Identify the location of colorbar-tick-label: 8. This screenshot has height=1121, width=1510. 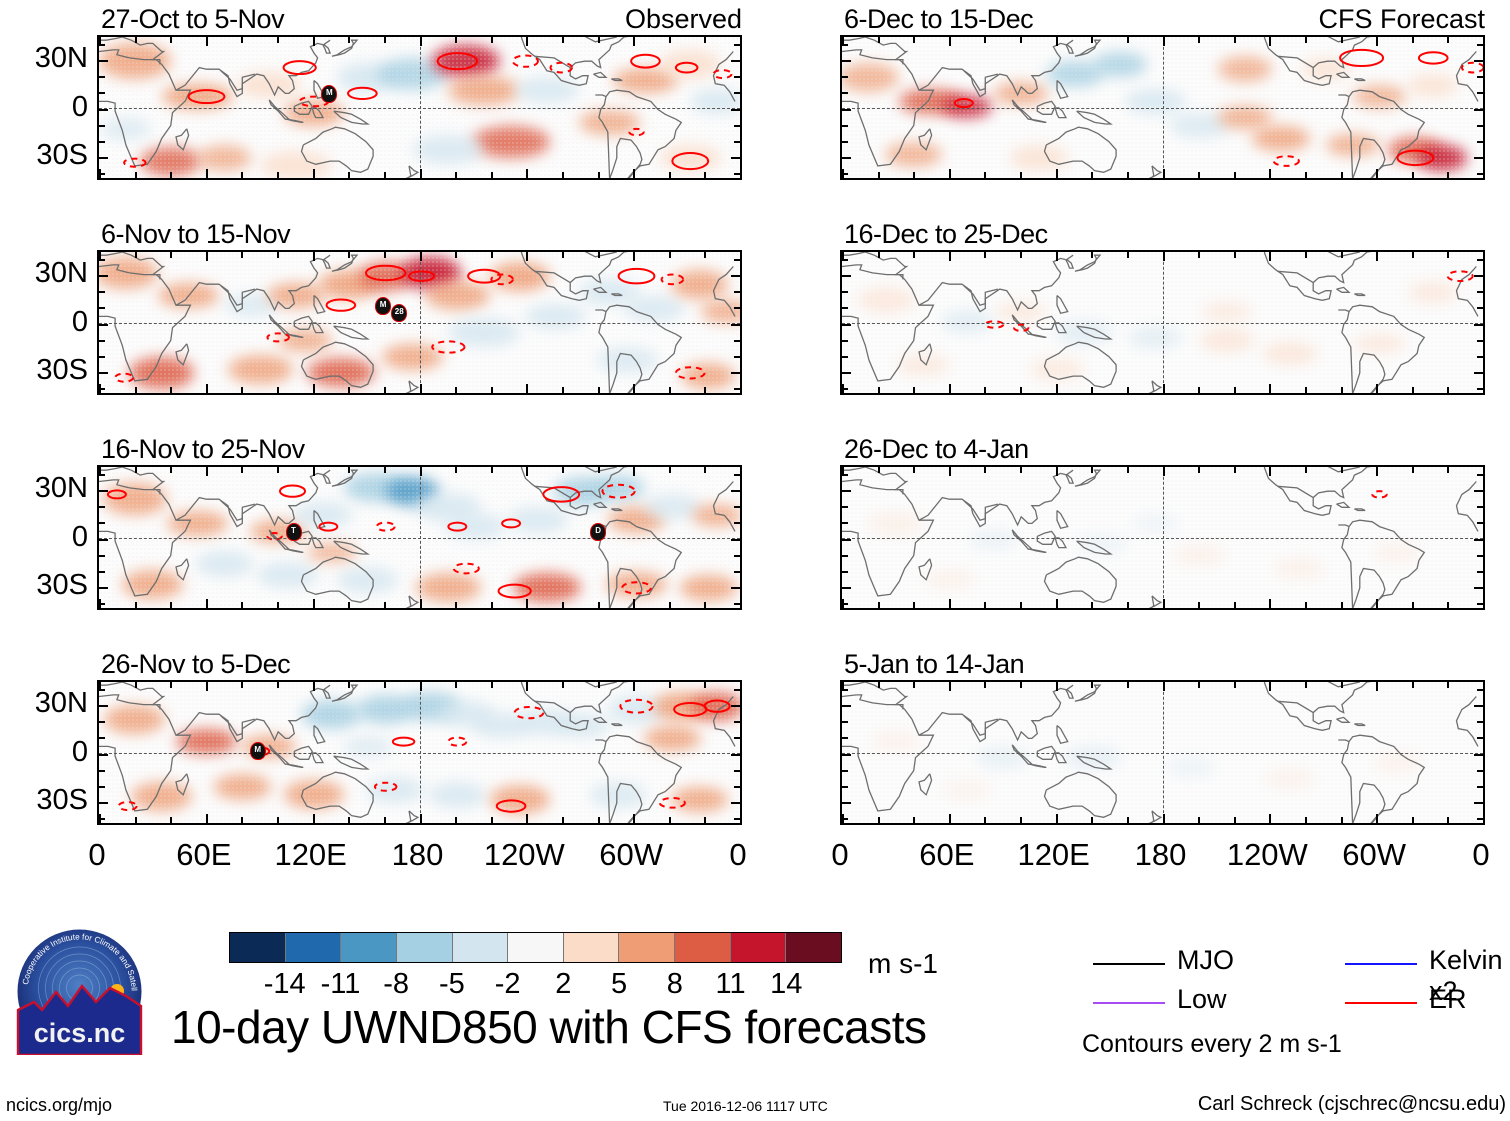
(674, 984).